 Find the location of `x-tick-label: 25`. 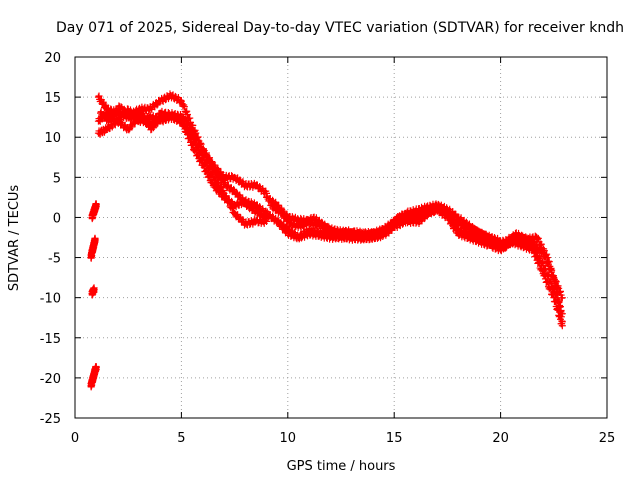

x-tick-label: 25 is located at coordinates (607, 438).